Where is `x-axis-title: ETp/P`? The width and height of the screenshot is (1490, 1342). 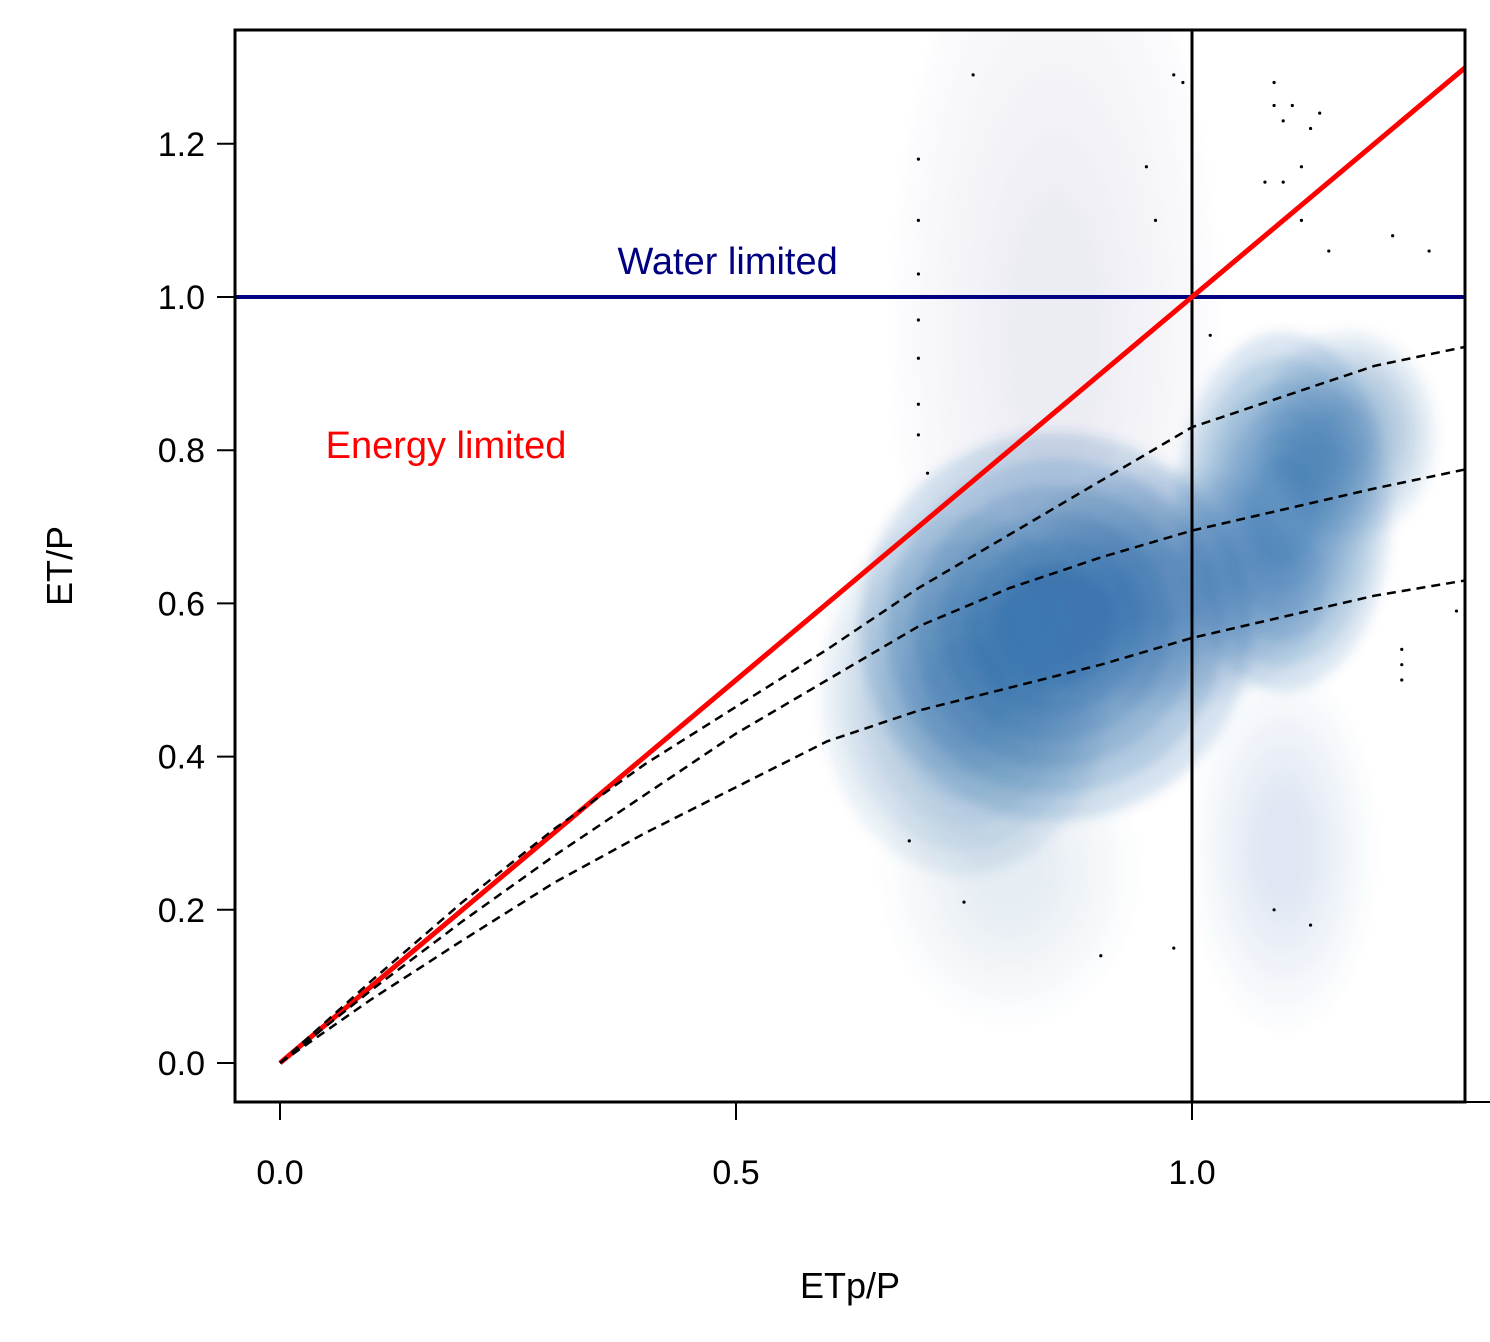 x-axis-title: ETp/P is located at coordinates (850, 1285).